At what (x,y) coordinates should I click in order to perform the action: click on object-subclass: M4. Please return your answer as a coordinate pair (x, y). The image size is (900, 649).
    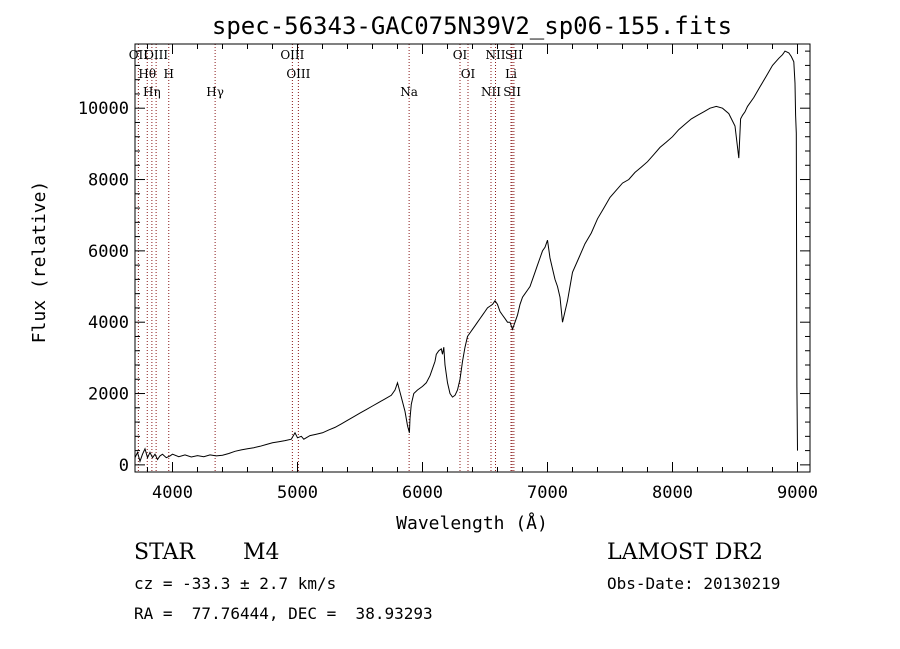
    Looking at the image, I should click on (261, 552).